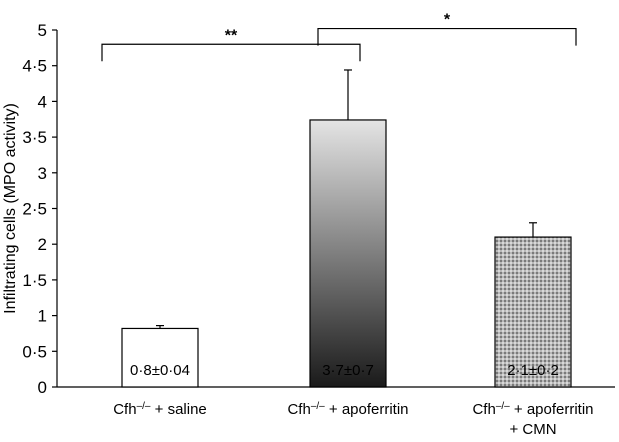 This screenshot has width=619, height=442. I want to click on y-tick-label: 5, so click(42, 30).